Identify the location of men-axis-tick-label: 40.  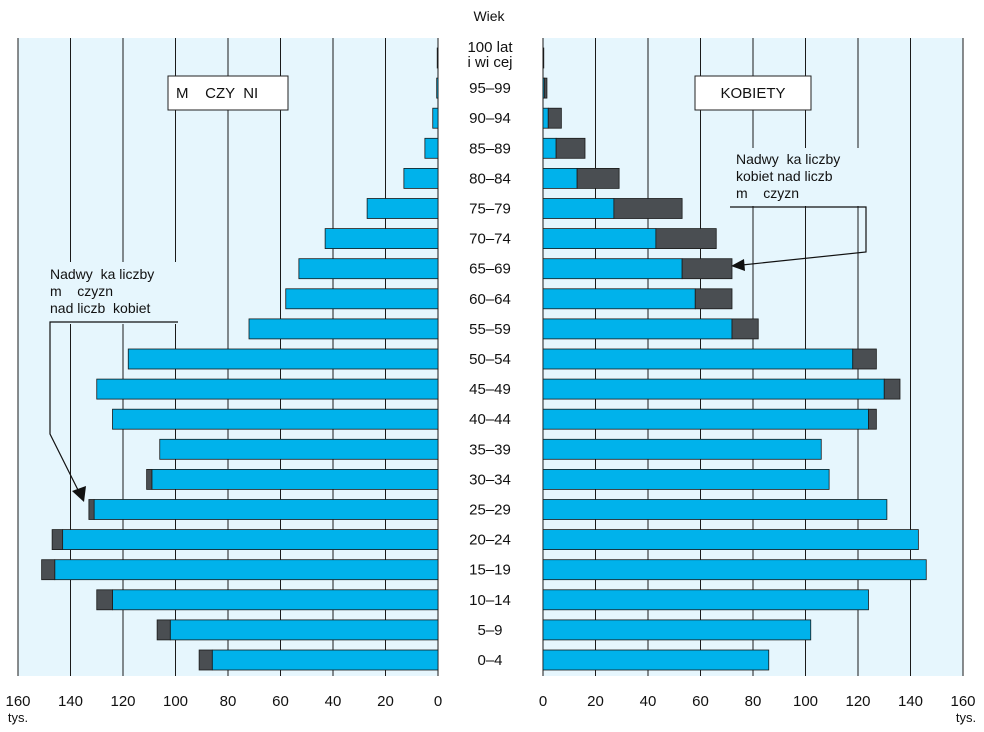
(333, 701).